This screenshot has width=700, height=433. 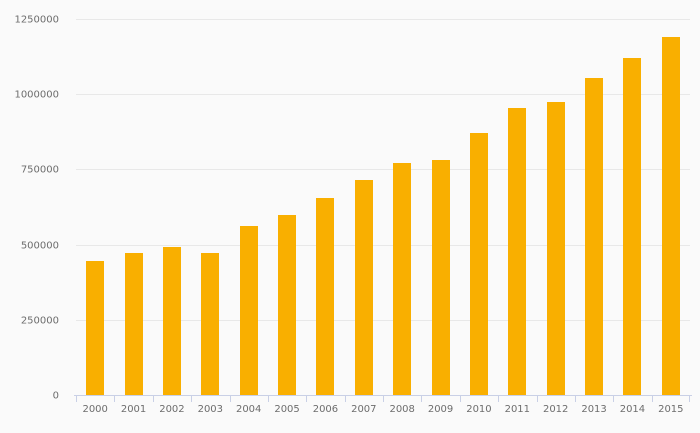 I want to click on bar-2010, so click(x=478, y=264).